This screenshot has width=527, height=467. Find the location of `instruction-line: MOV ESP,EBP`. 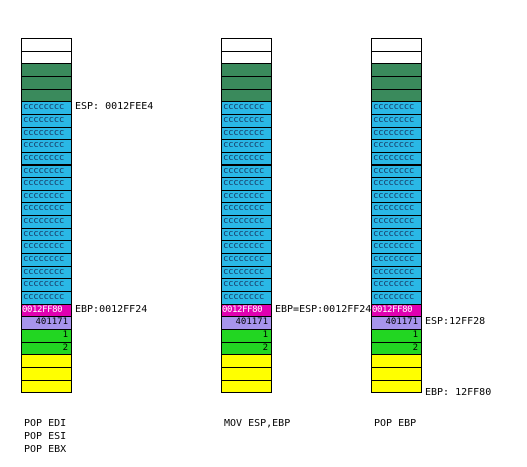

instruction-line: MOV ESP,EBP is located at coordinates (257, 423).